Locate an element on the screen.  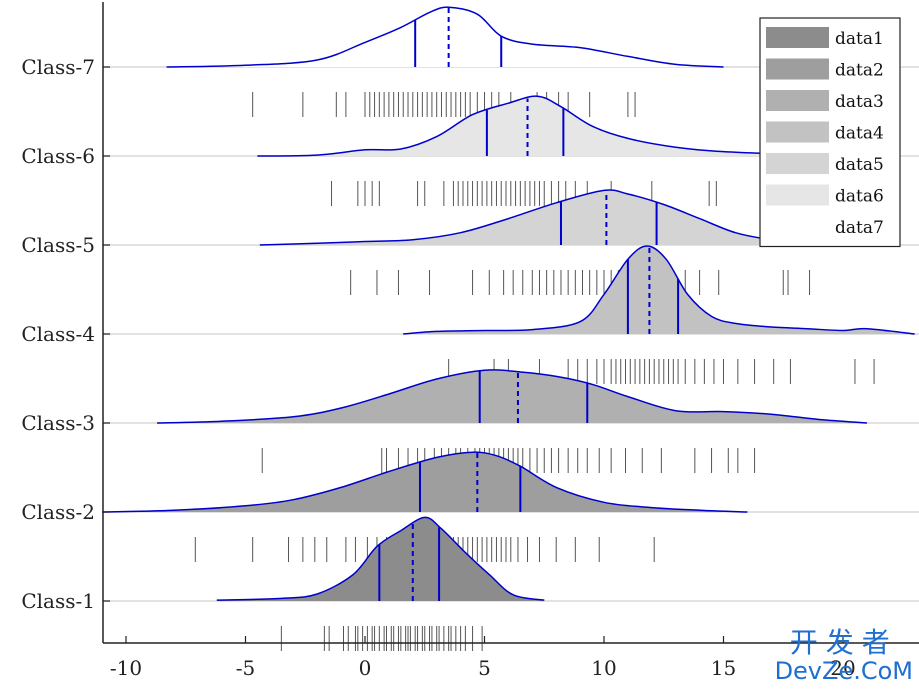
watermark: 开发者 DevZe.CoM is located at coordinates (843, 655).